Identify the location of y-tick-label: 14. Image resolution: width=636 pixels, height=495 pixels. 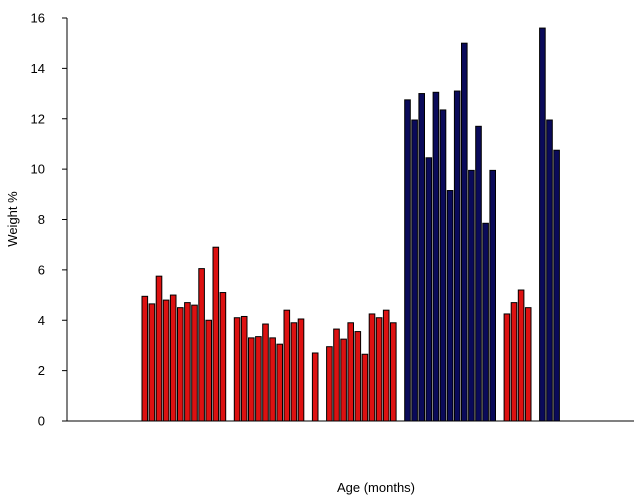
(38, 68).